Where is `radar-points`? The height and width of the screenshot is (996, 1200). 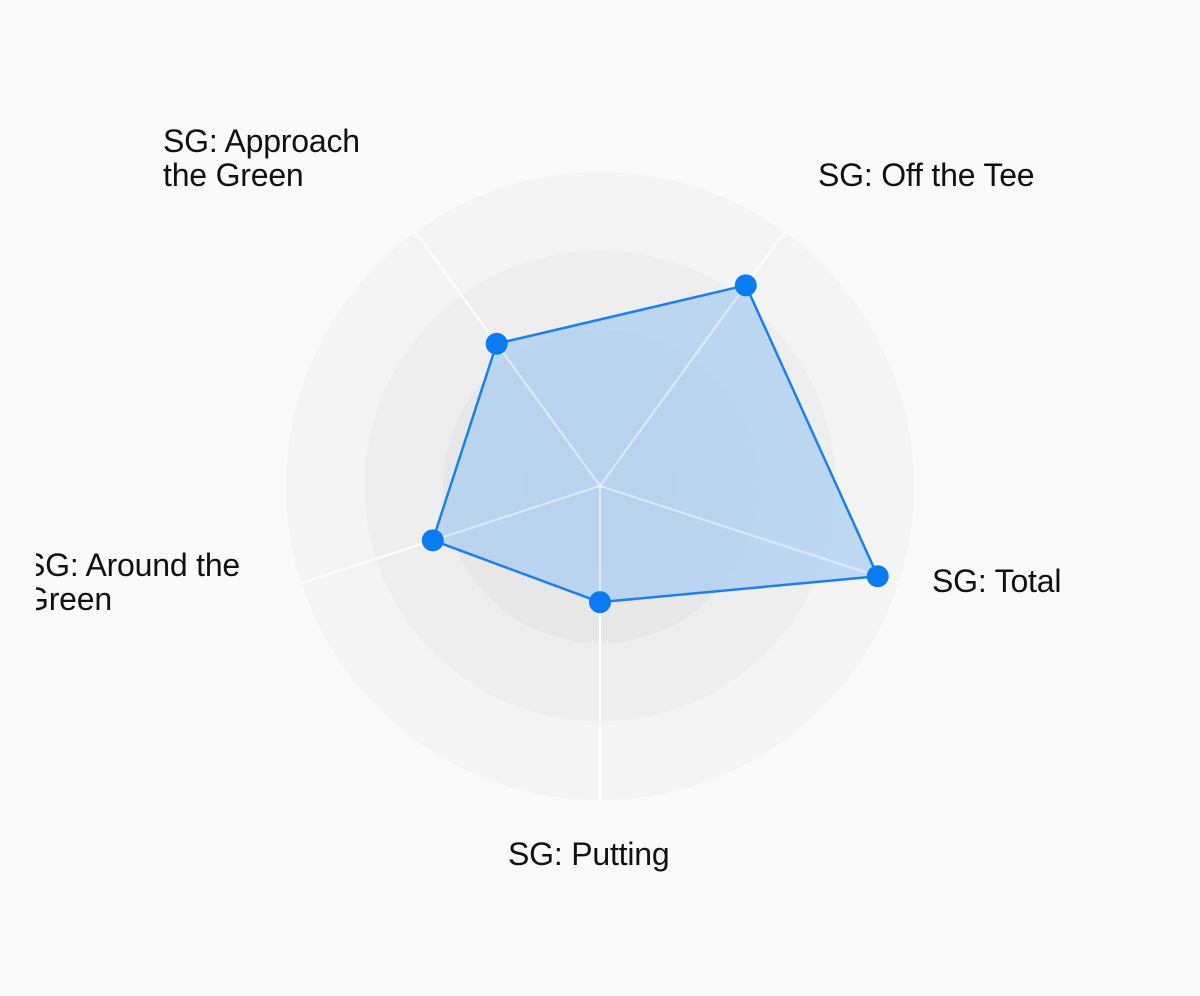
radar-points is located at coordinates (655, 444).